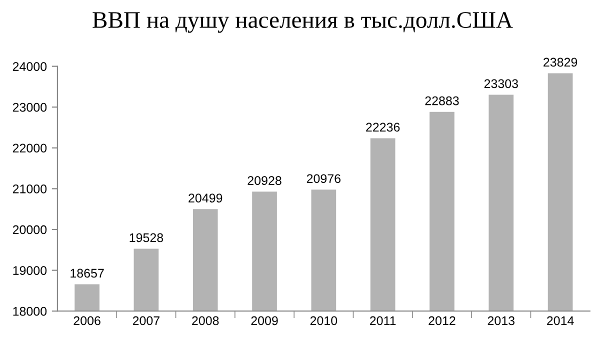 The width and height of the screenshot is (605, 340). I want to click on data-label: 22236, so click(383, 127).